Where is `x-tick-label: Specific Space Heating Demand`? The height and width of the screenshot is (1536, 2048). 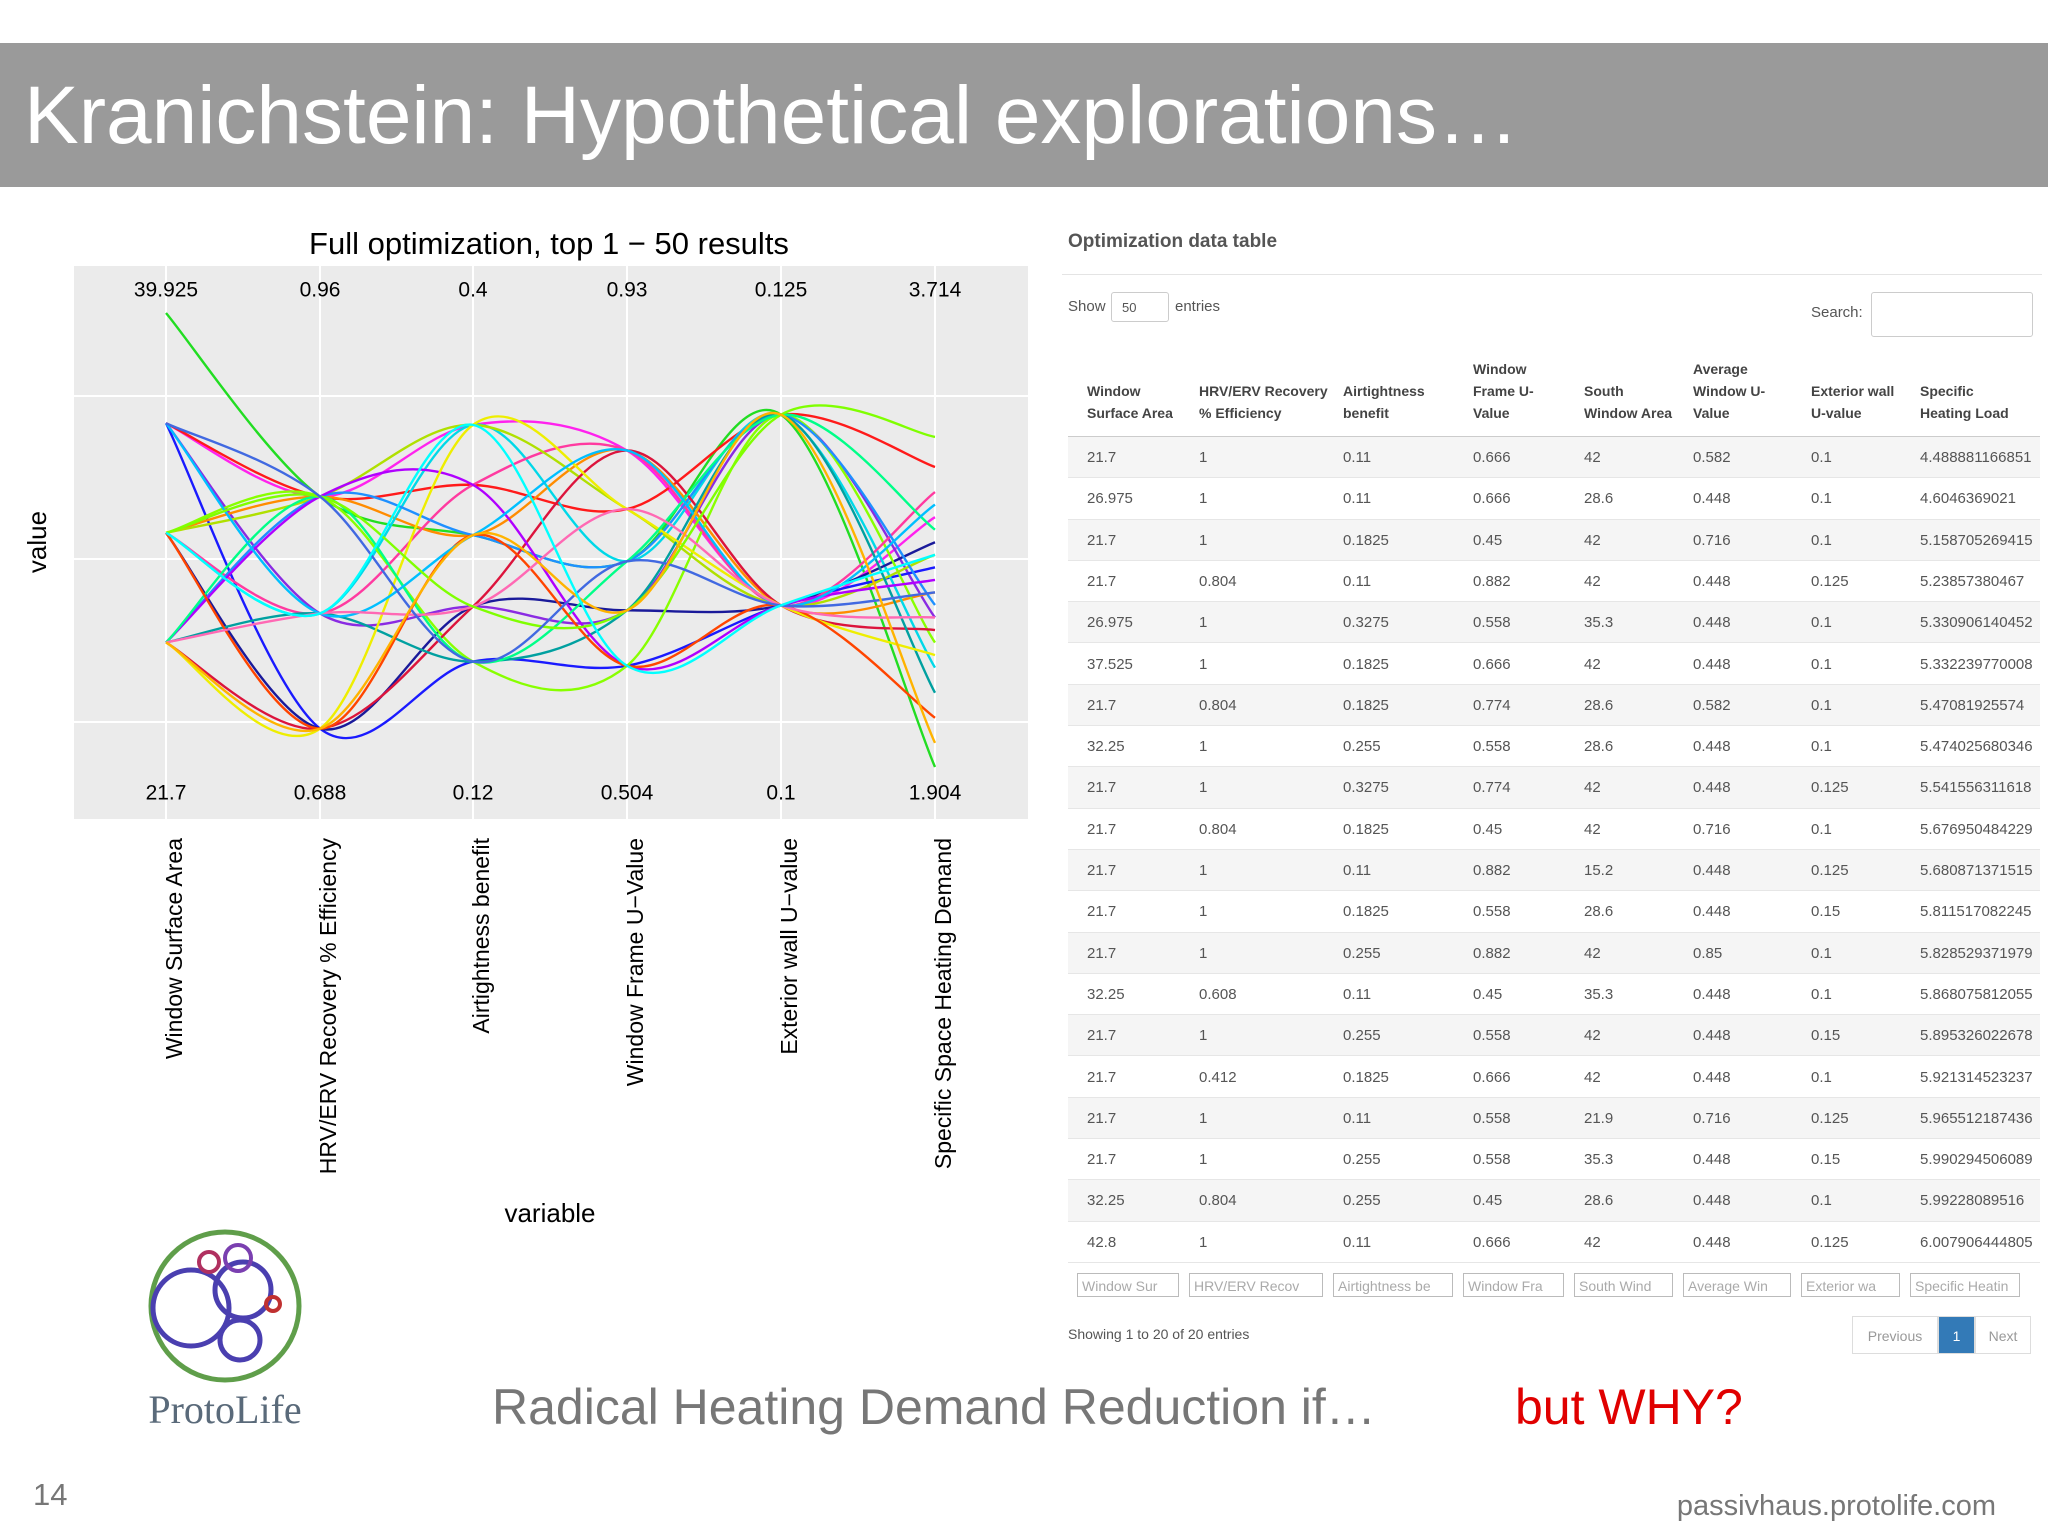 x-tick-label: Specific Space Heating Demand is located at coordinates (943, 1003).